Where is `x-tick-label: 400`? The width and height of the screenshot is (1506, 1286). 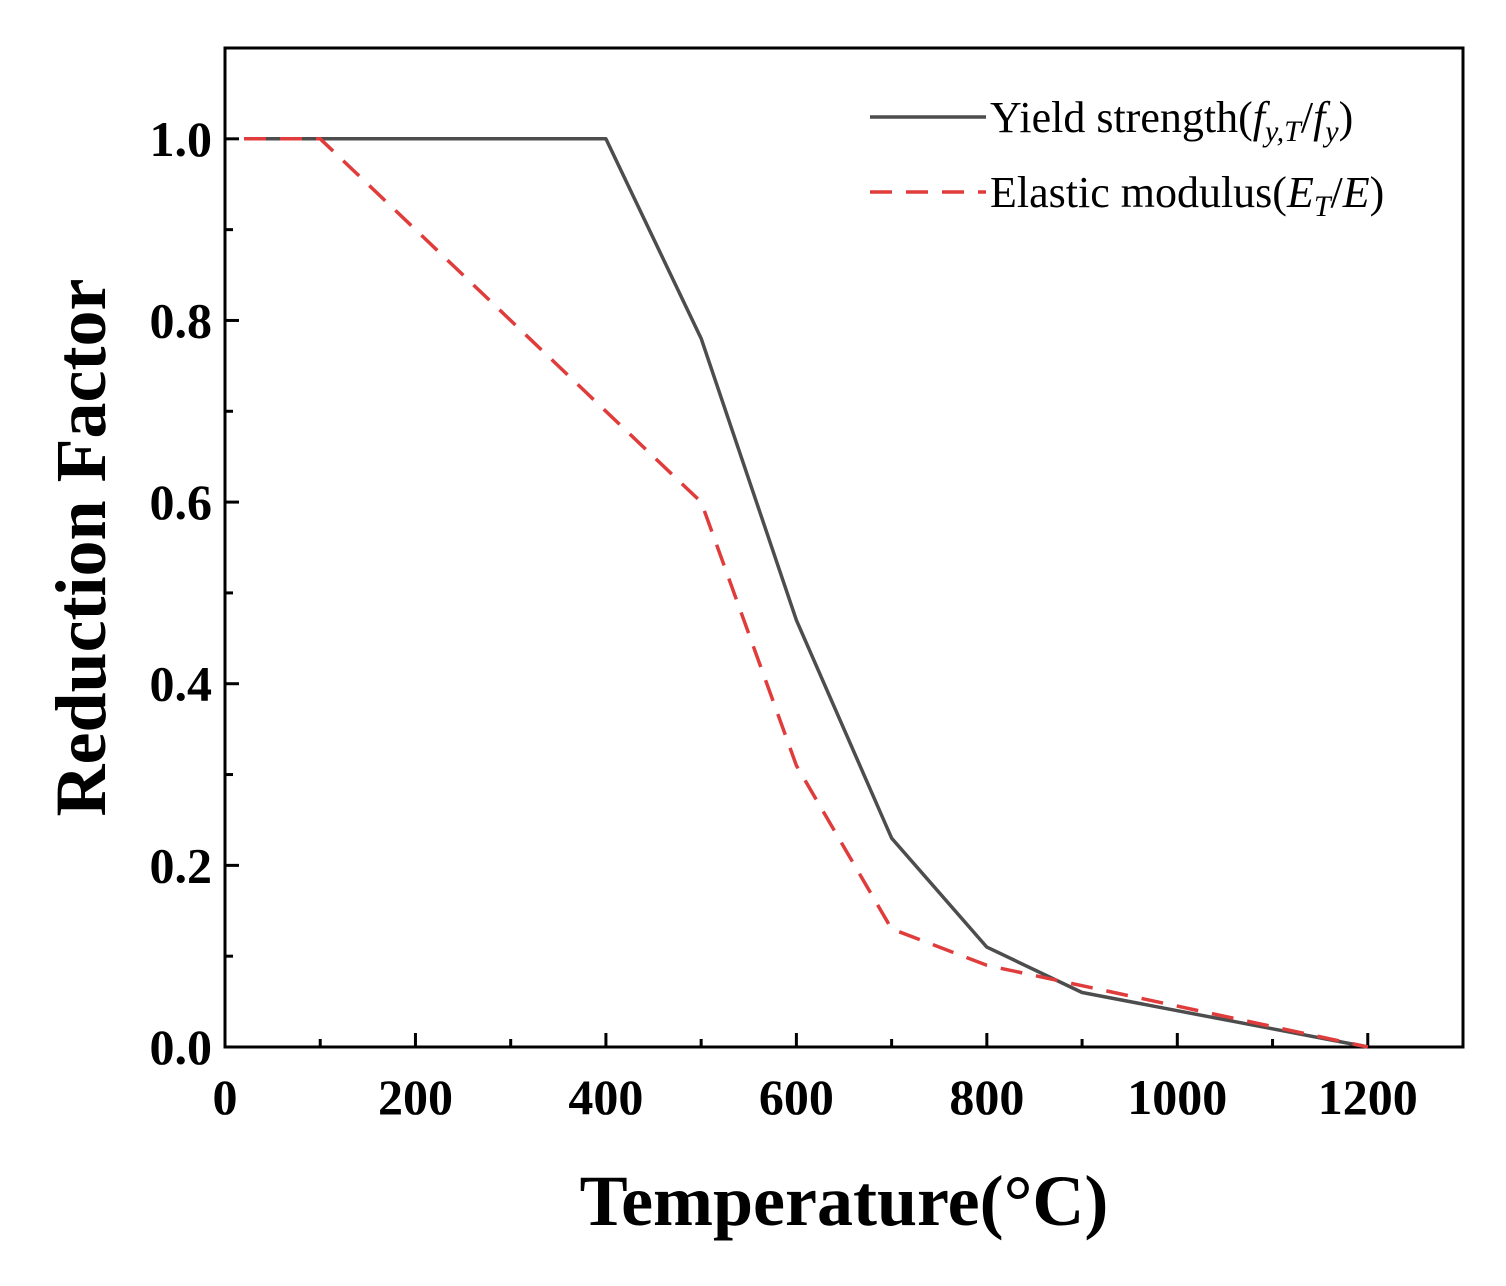 x-tick-label: 400 is located at coordinates (605, 1097).